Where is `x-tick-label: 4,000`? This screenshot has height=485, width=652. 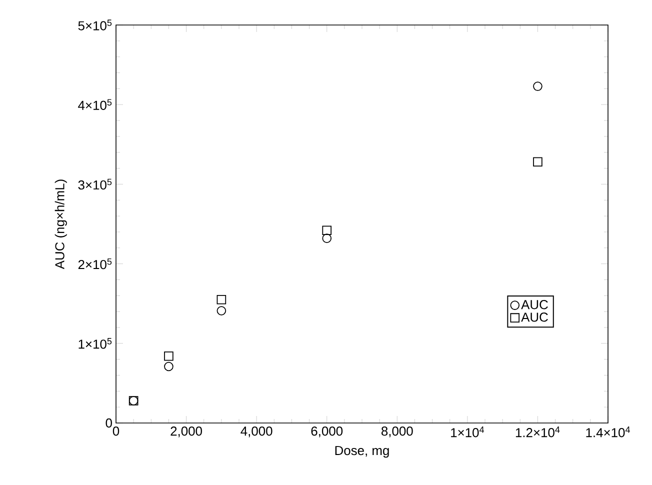 x-tick-label: 4,000 is located at coordinates (256, 432).